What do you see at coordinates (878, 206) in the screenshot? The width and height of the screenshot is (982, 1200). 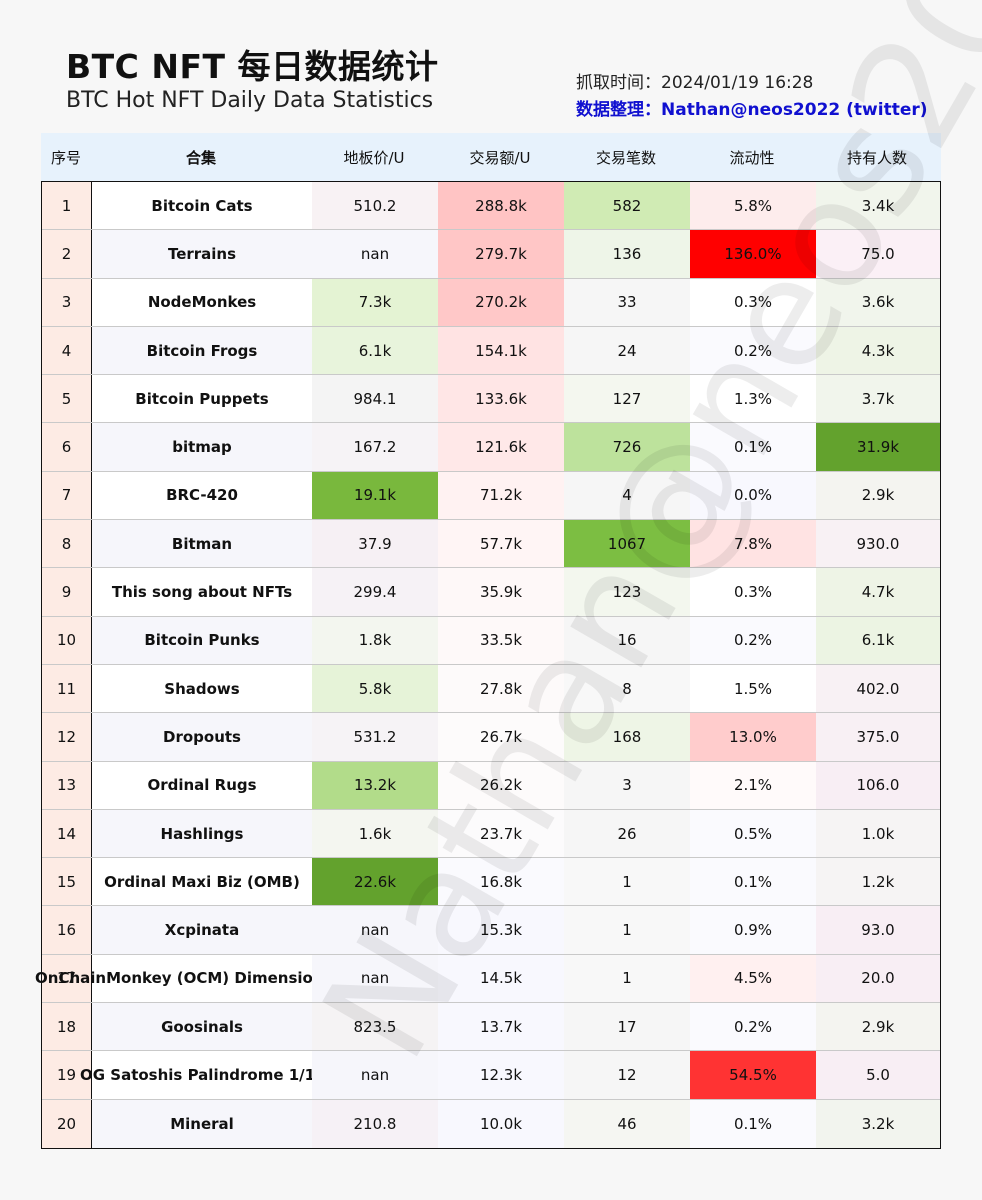 I see `holder-count: 3.4k` at bounding box center [878, 206].